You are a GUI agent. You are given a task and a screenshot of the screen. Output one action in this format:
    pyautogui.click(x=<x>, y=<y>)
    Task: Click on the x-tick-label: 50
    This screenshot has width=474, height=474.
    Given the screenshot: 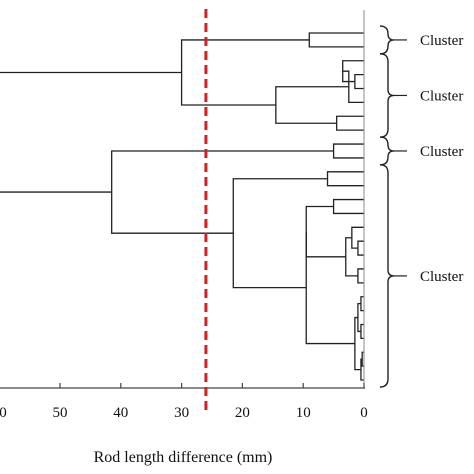 What is the action you would take?
    pyautogui.click(x=60, y=413)
    